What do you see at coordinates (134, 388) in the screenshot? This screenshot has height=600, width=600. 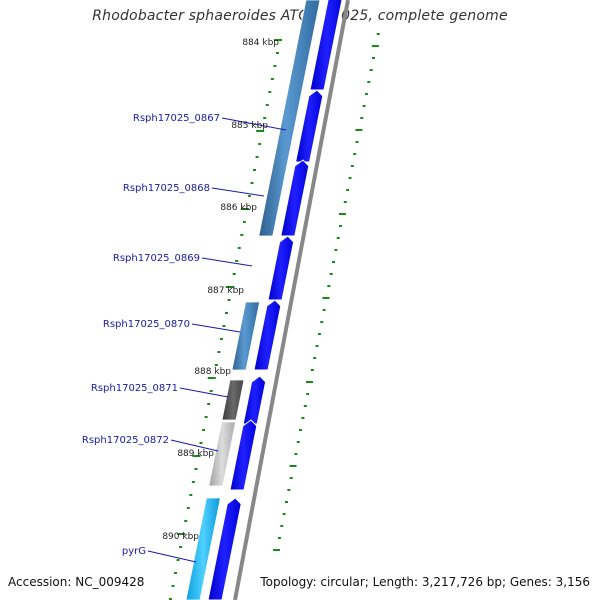 I see `gene-label: Rsph17025_0871` at bounding box center [134, 388].